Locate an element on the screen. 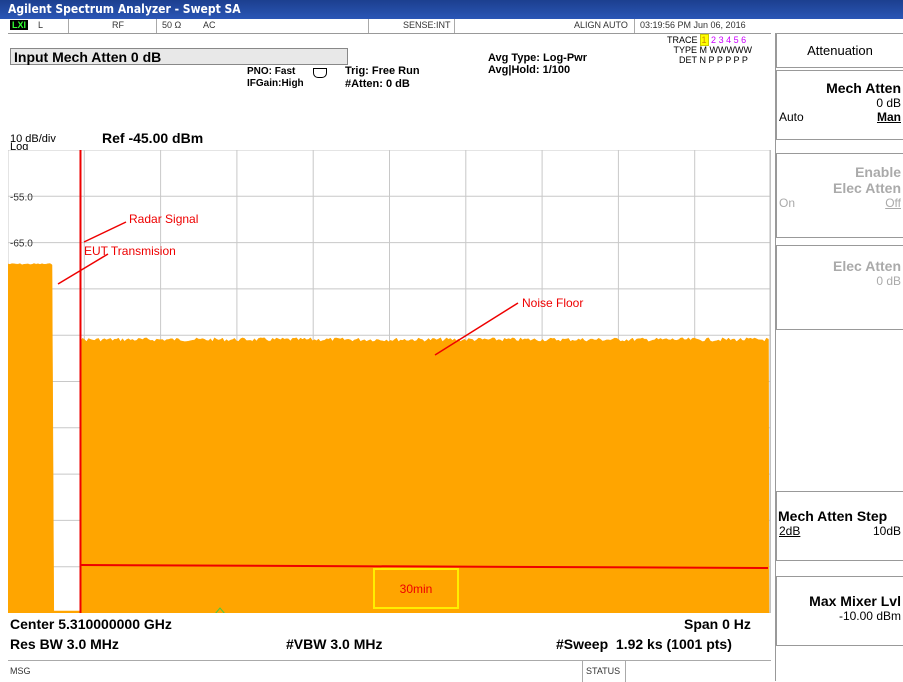 The height and width of the screenshot is (682, 903). rf-indicator: RF is located at coordinates (118, 25).